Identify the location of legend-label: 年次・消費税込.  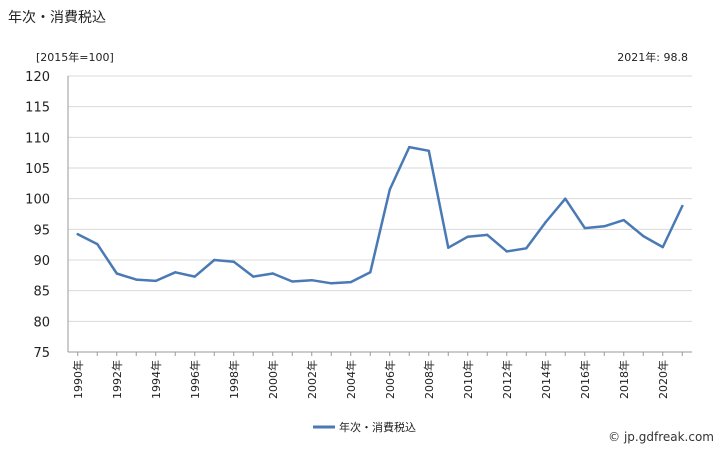
(377, 427).